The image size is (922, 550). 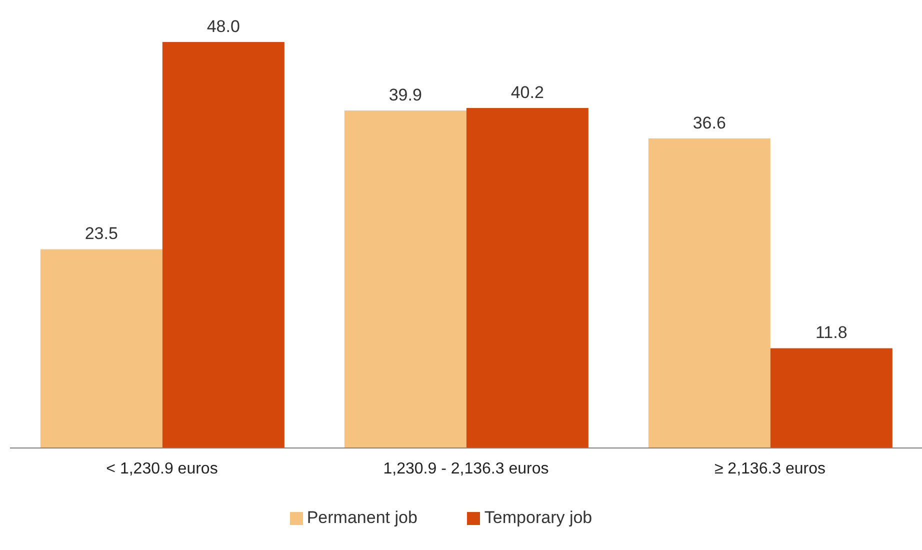 What do you see at coordinates (538, 517) in the screenshot?
I see `legend-label: Temporary job` at bounding box center [538, 517].